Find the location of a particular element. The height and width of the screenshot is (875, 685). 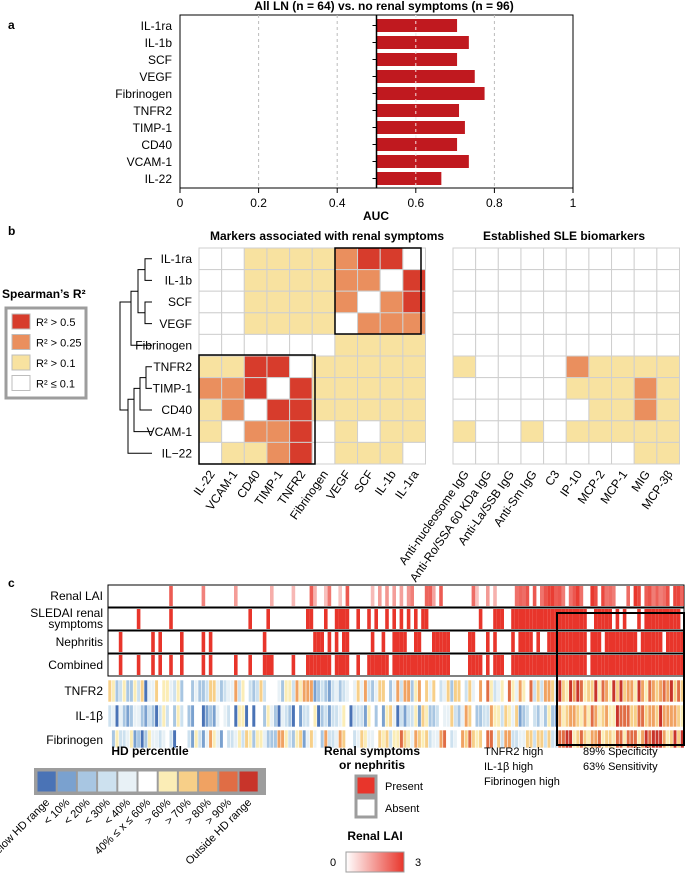

cell-right-r6-c0 is located at coordinates (464, 388).